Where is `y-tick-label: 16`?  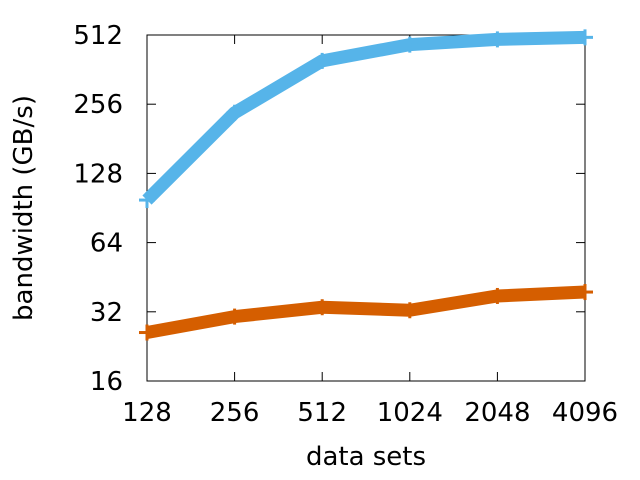
y-tick-label: 16 is located at coordinates (106, 382).